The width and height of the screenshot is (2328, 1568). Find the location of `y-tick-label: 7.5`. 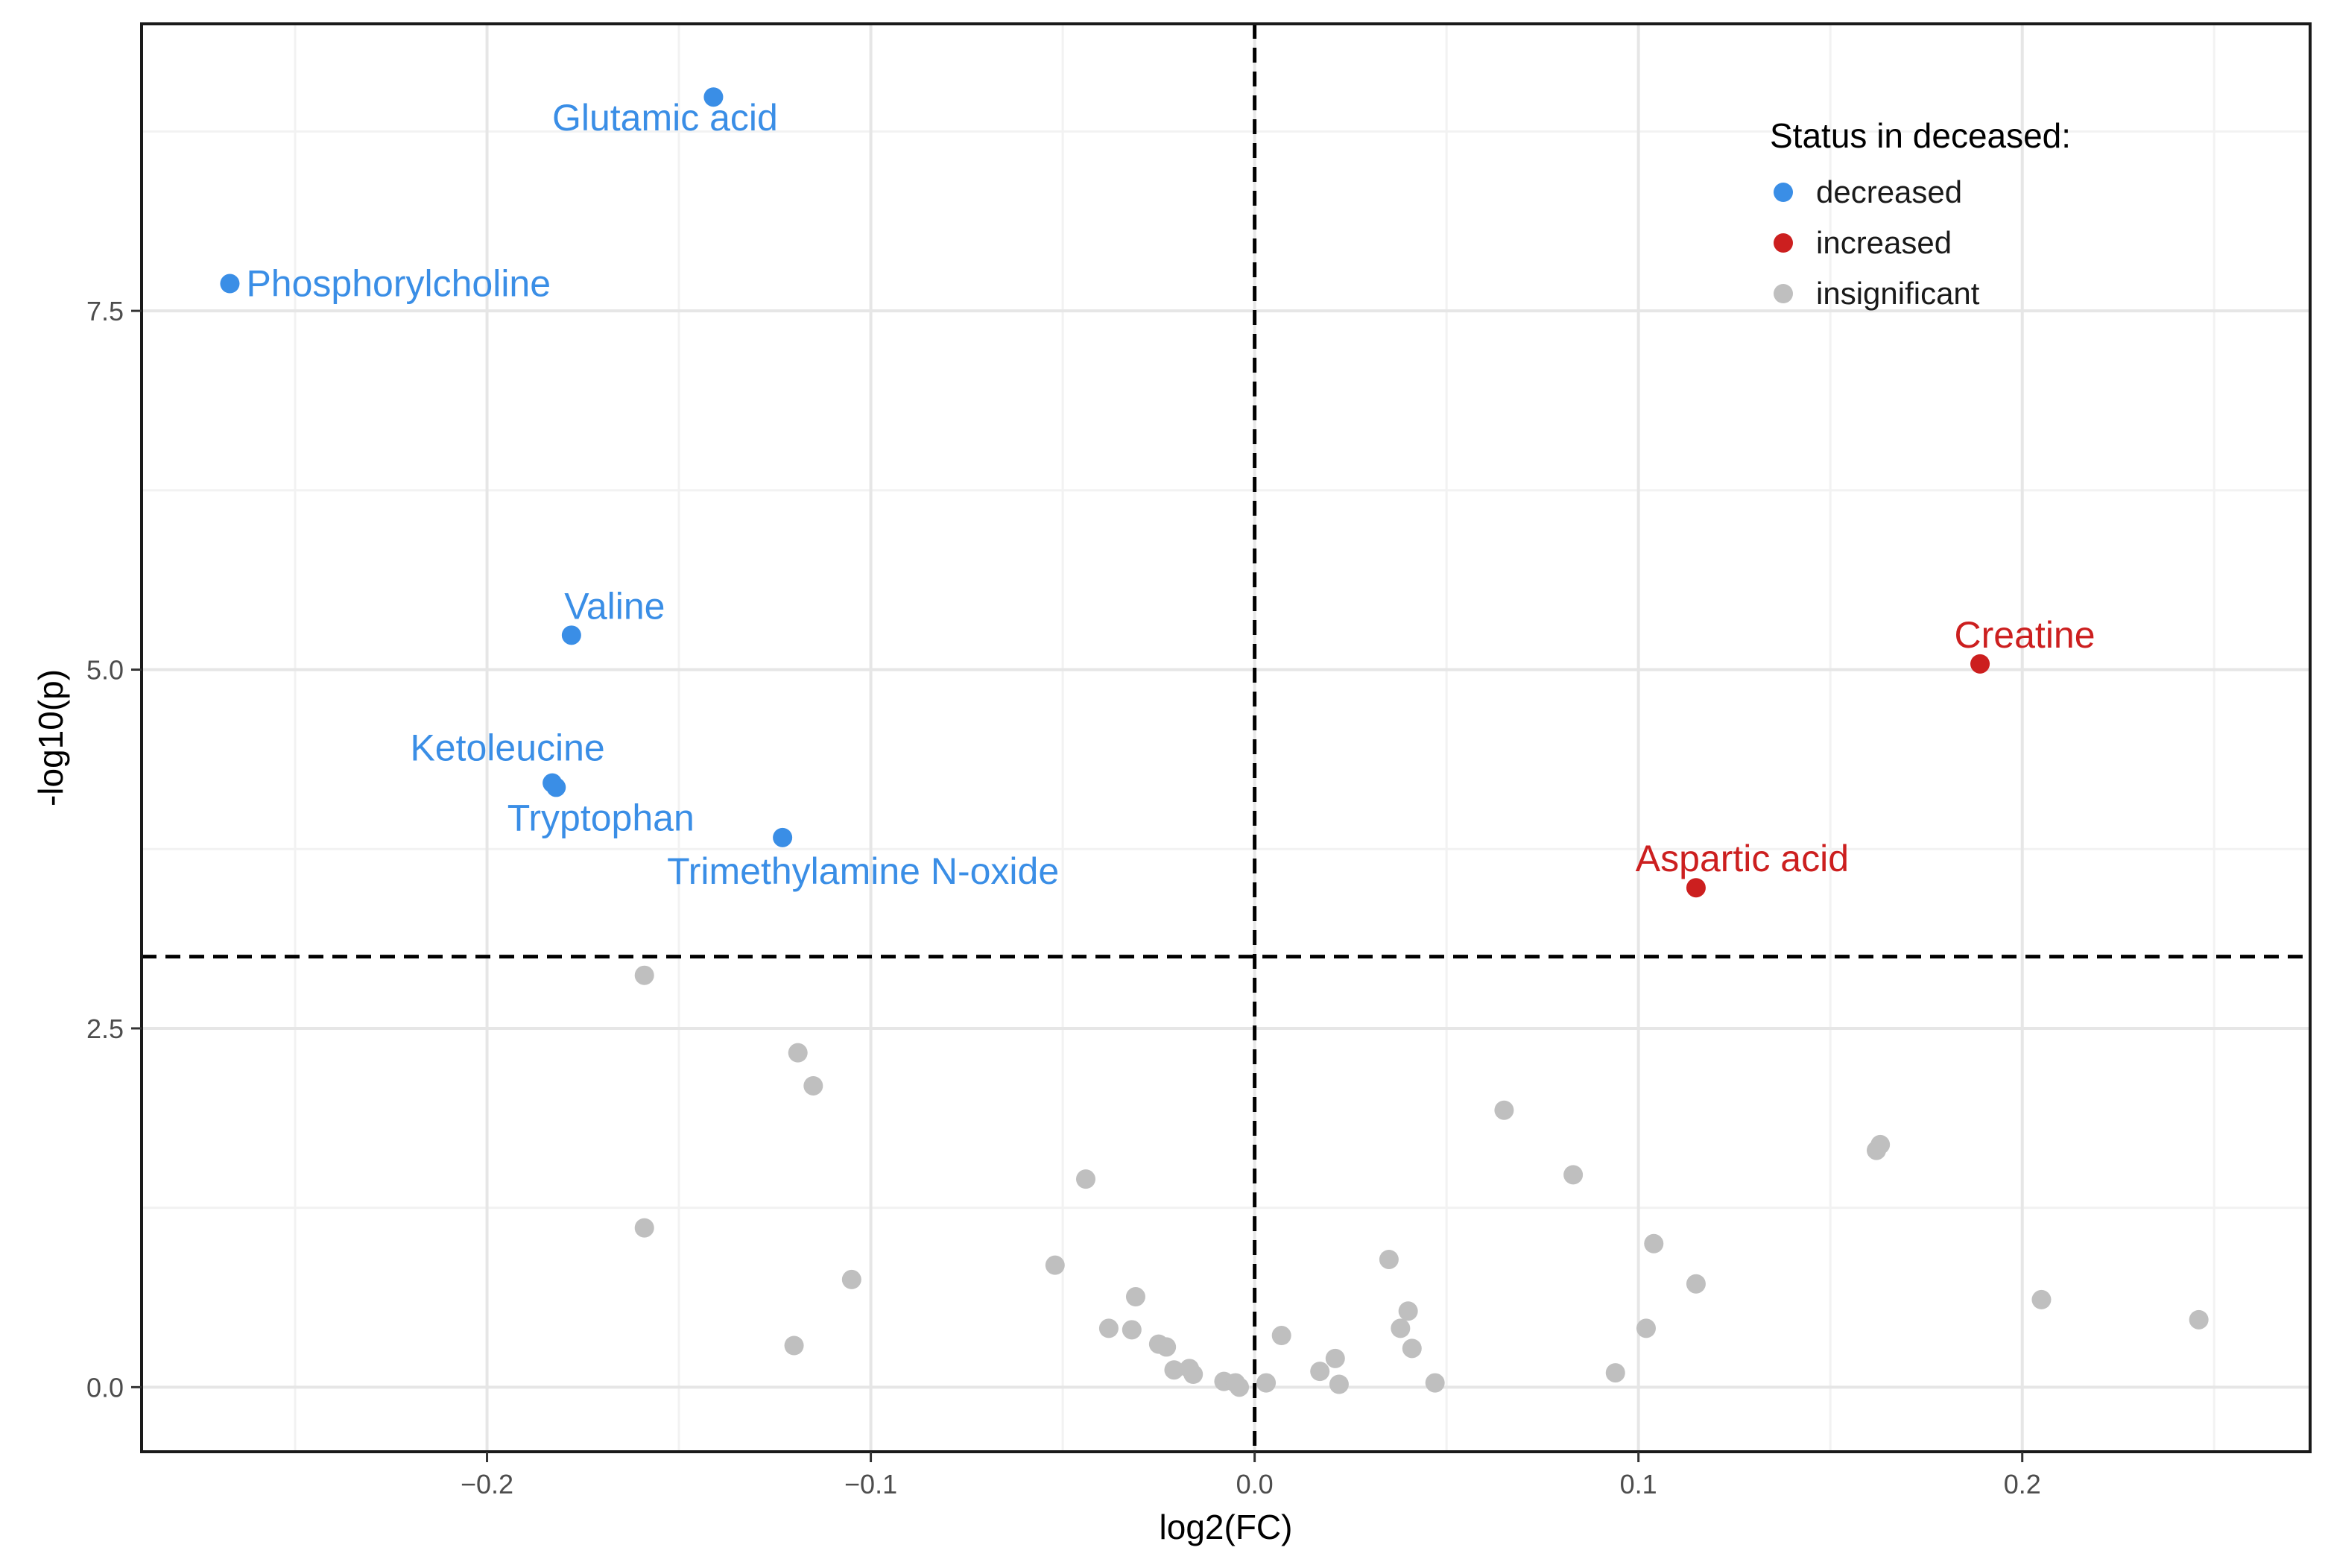

y-tick-label: 7.5 is located at coordinates (105, 311).